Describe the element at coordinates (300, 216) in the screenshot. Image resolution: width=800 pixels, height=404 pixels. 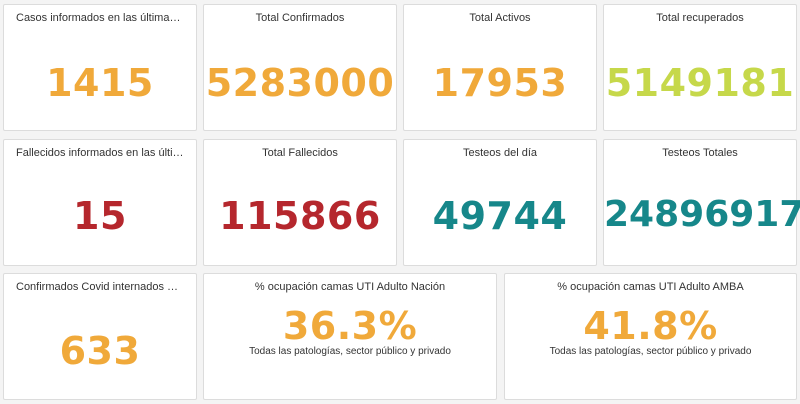
I see `card-value: 115866` at that location.